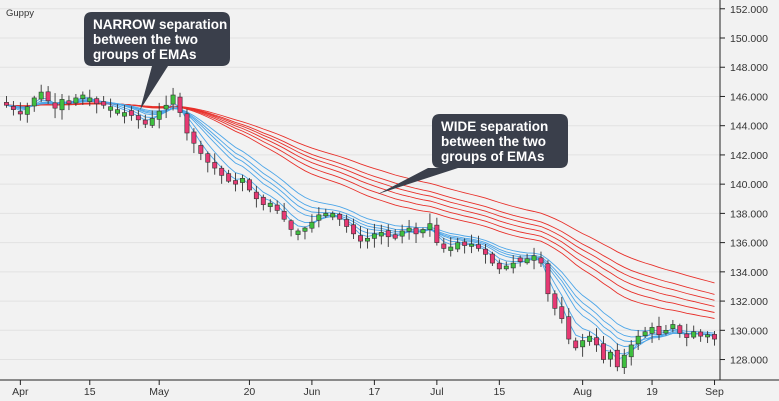 This screenshot has height=401, width=779. I want to click on y-tick-label: 140.000, so click(749, 185).